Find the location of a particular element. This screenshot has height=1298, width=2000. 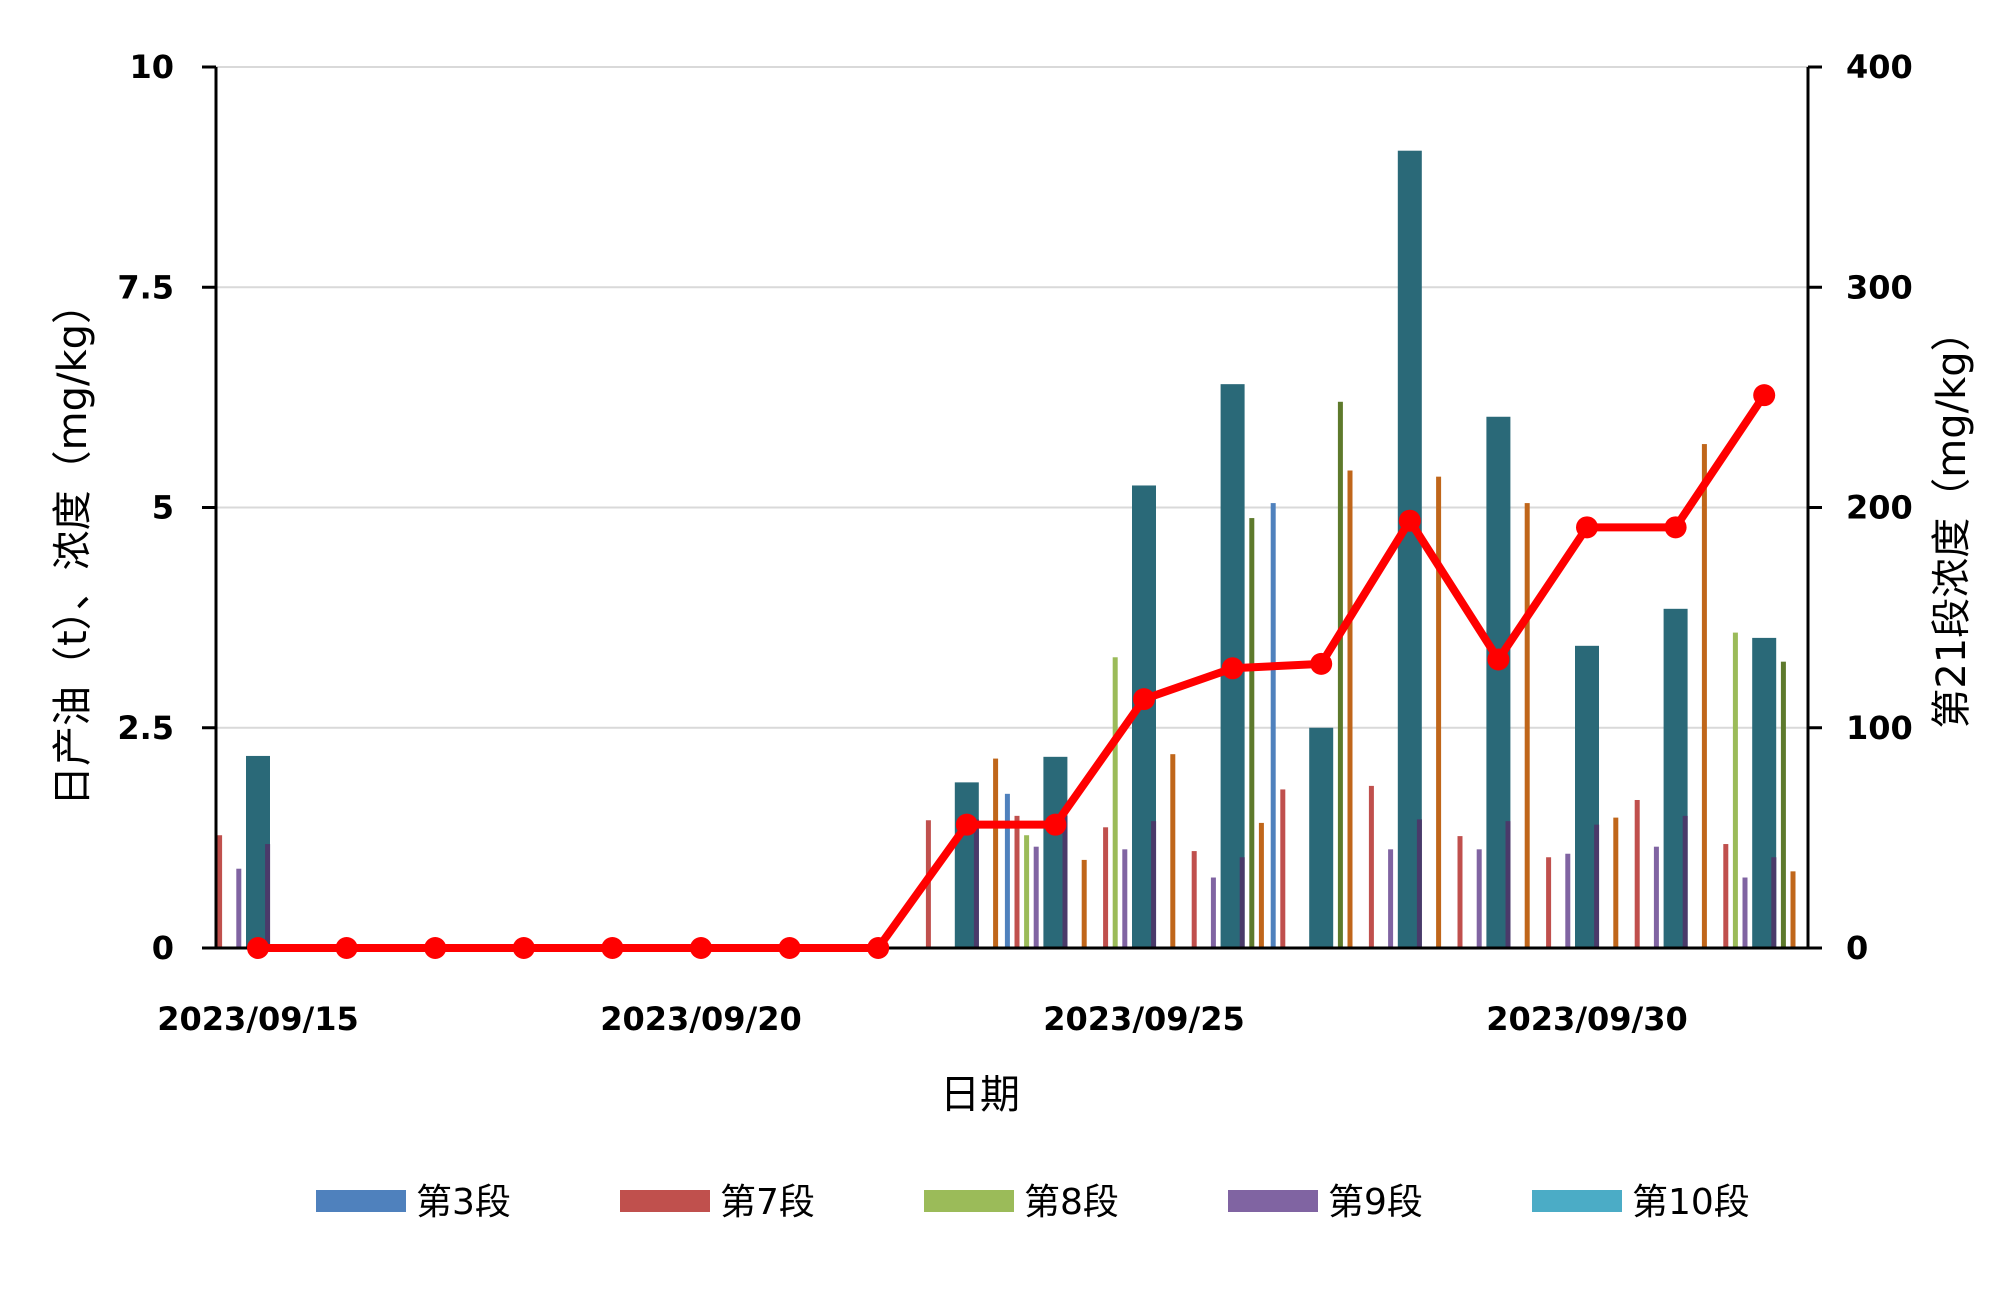

y2-tick-label: 200 is located at coordinates (1879, 508).